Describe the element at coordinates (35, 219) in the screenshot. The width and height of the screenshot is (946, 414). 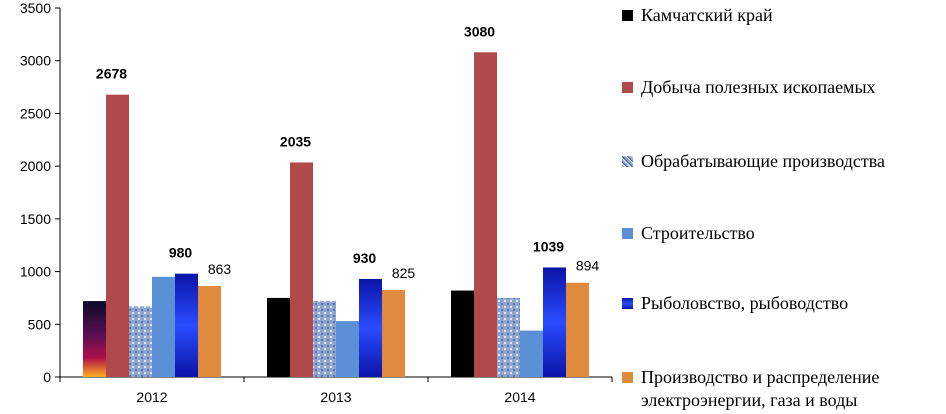
I see `y-tick-label: 1500` at that location.